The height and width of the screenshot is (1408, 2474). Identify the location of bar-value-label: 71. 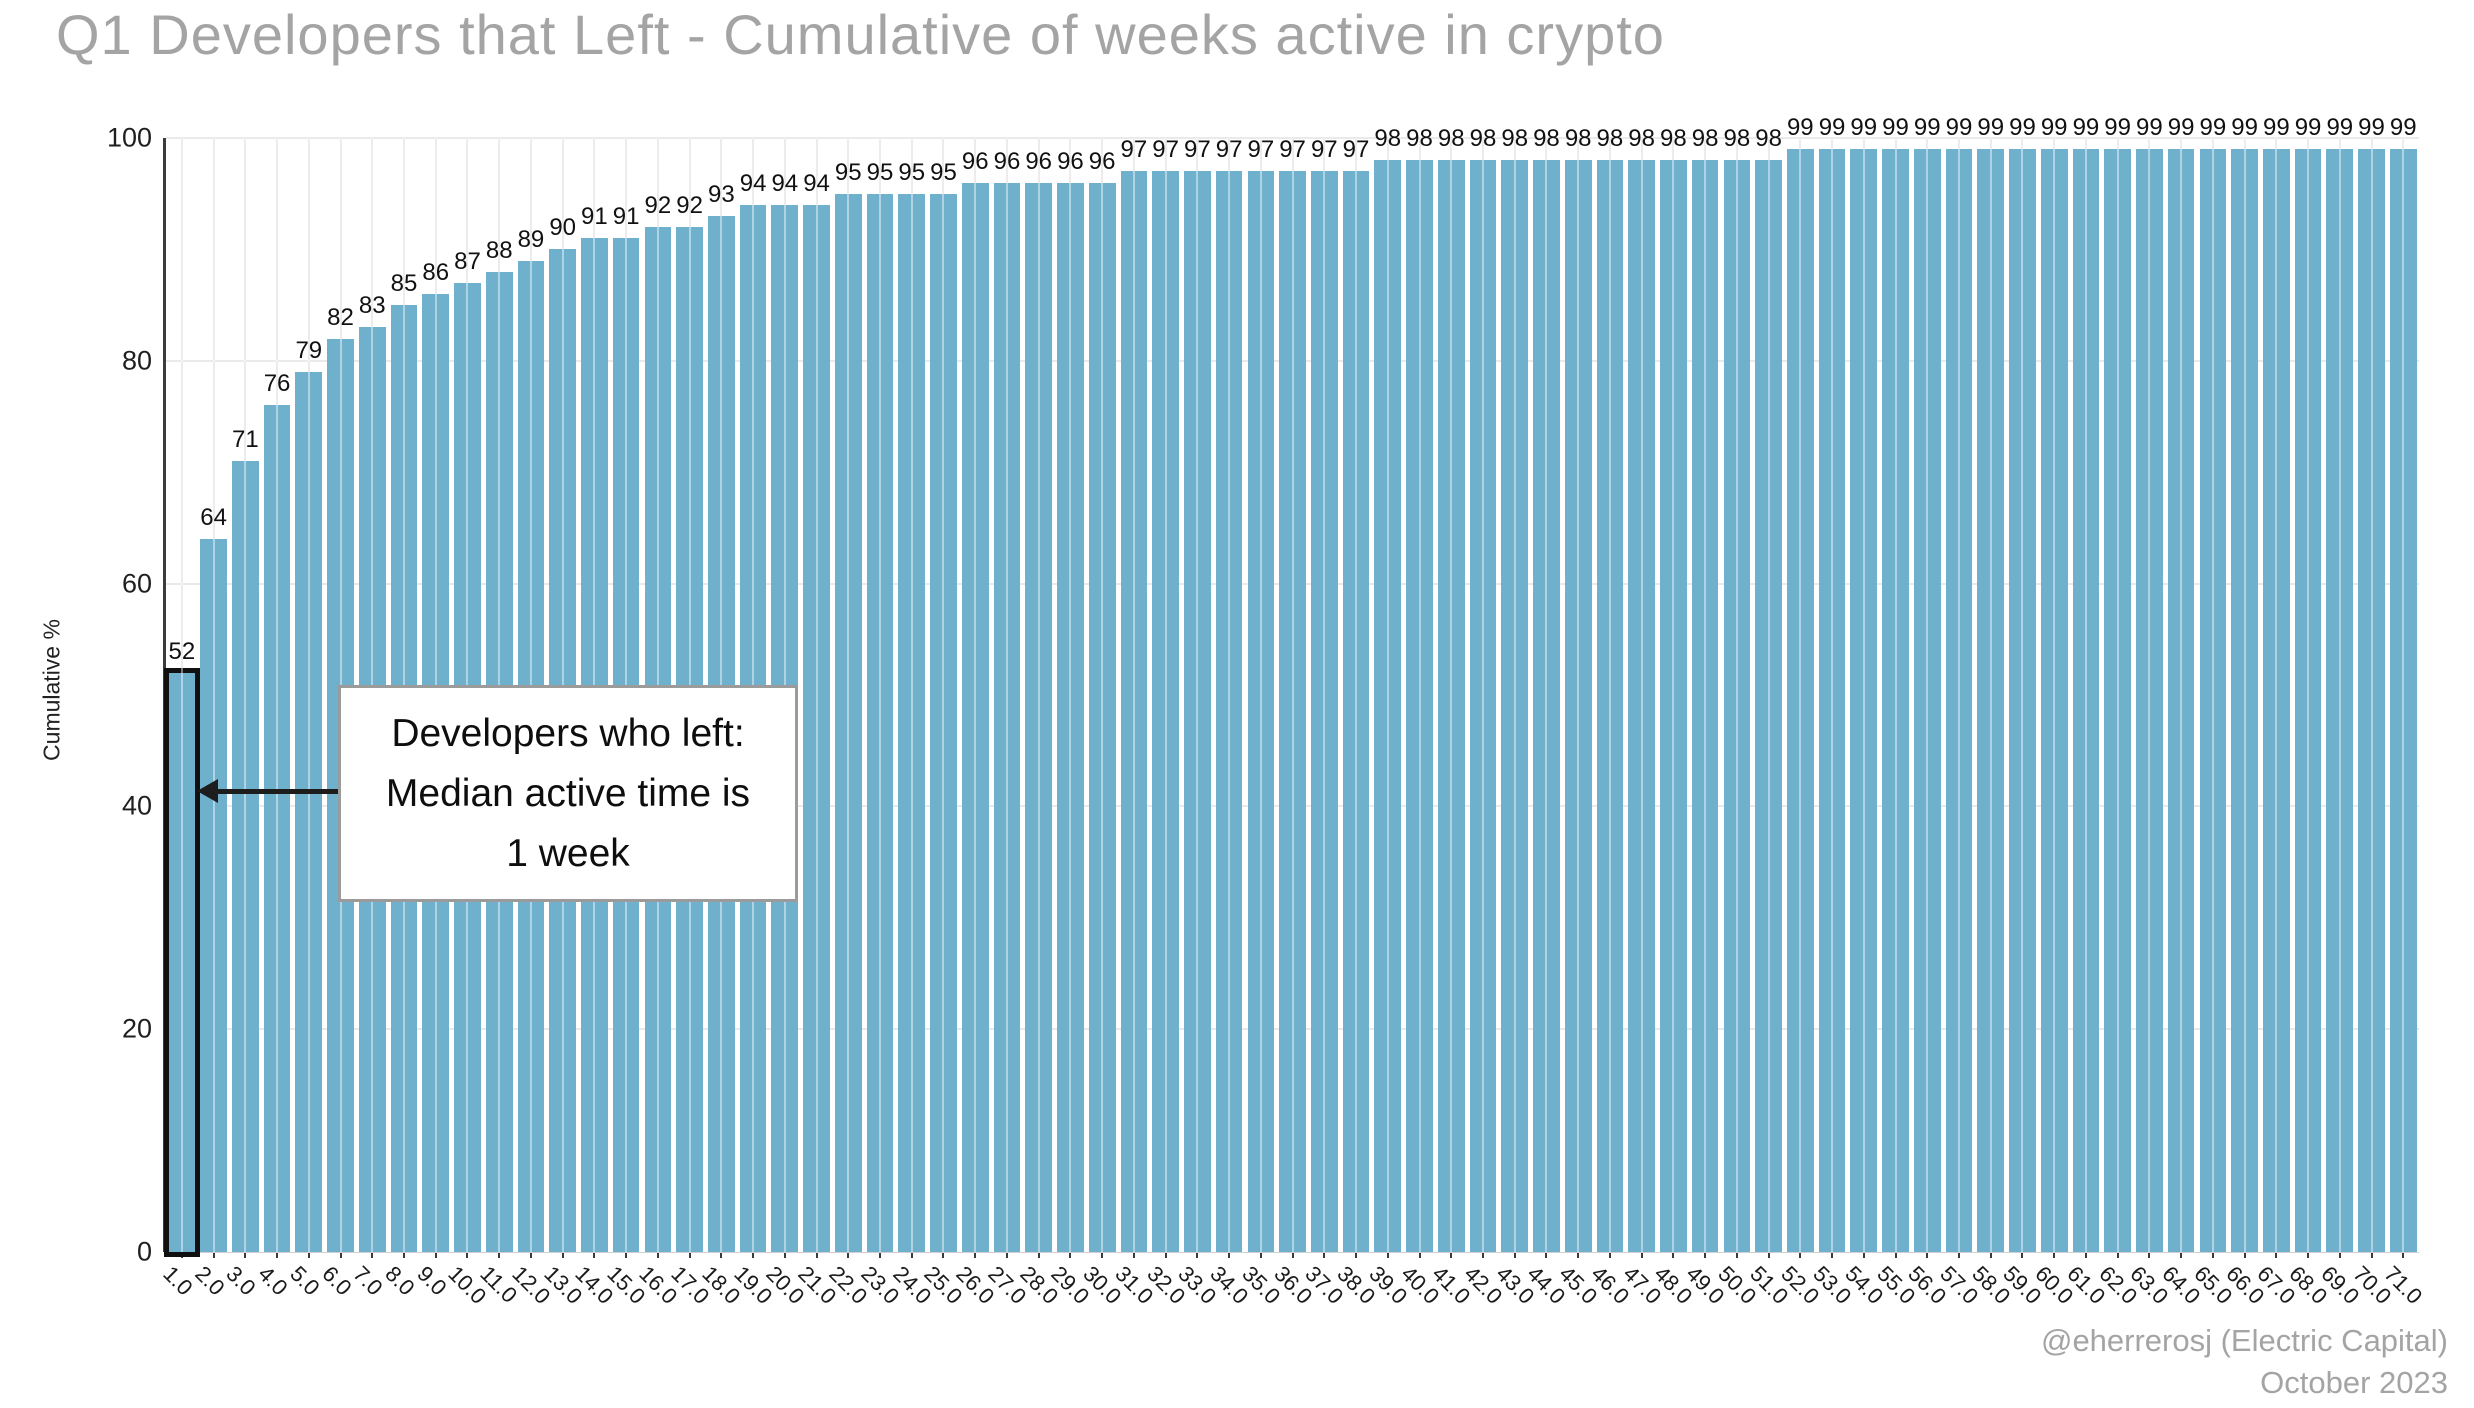
(245, 440).